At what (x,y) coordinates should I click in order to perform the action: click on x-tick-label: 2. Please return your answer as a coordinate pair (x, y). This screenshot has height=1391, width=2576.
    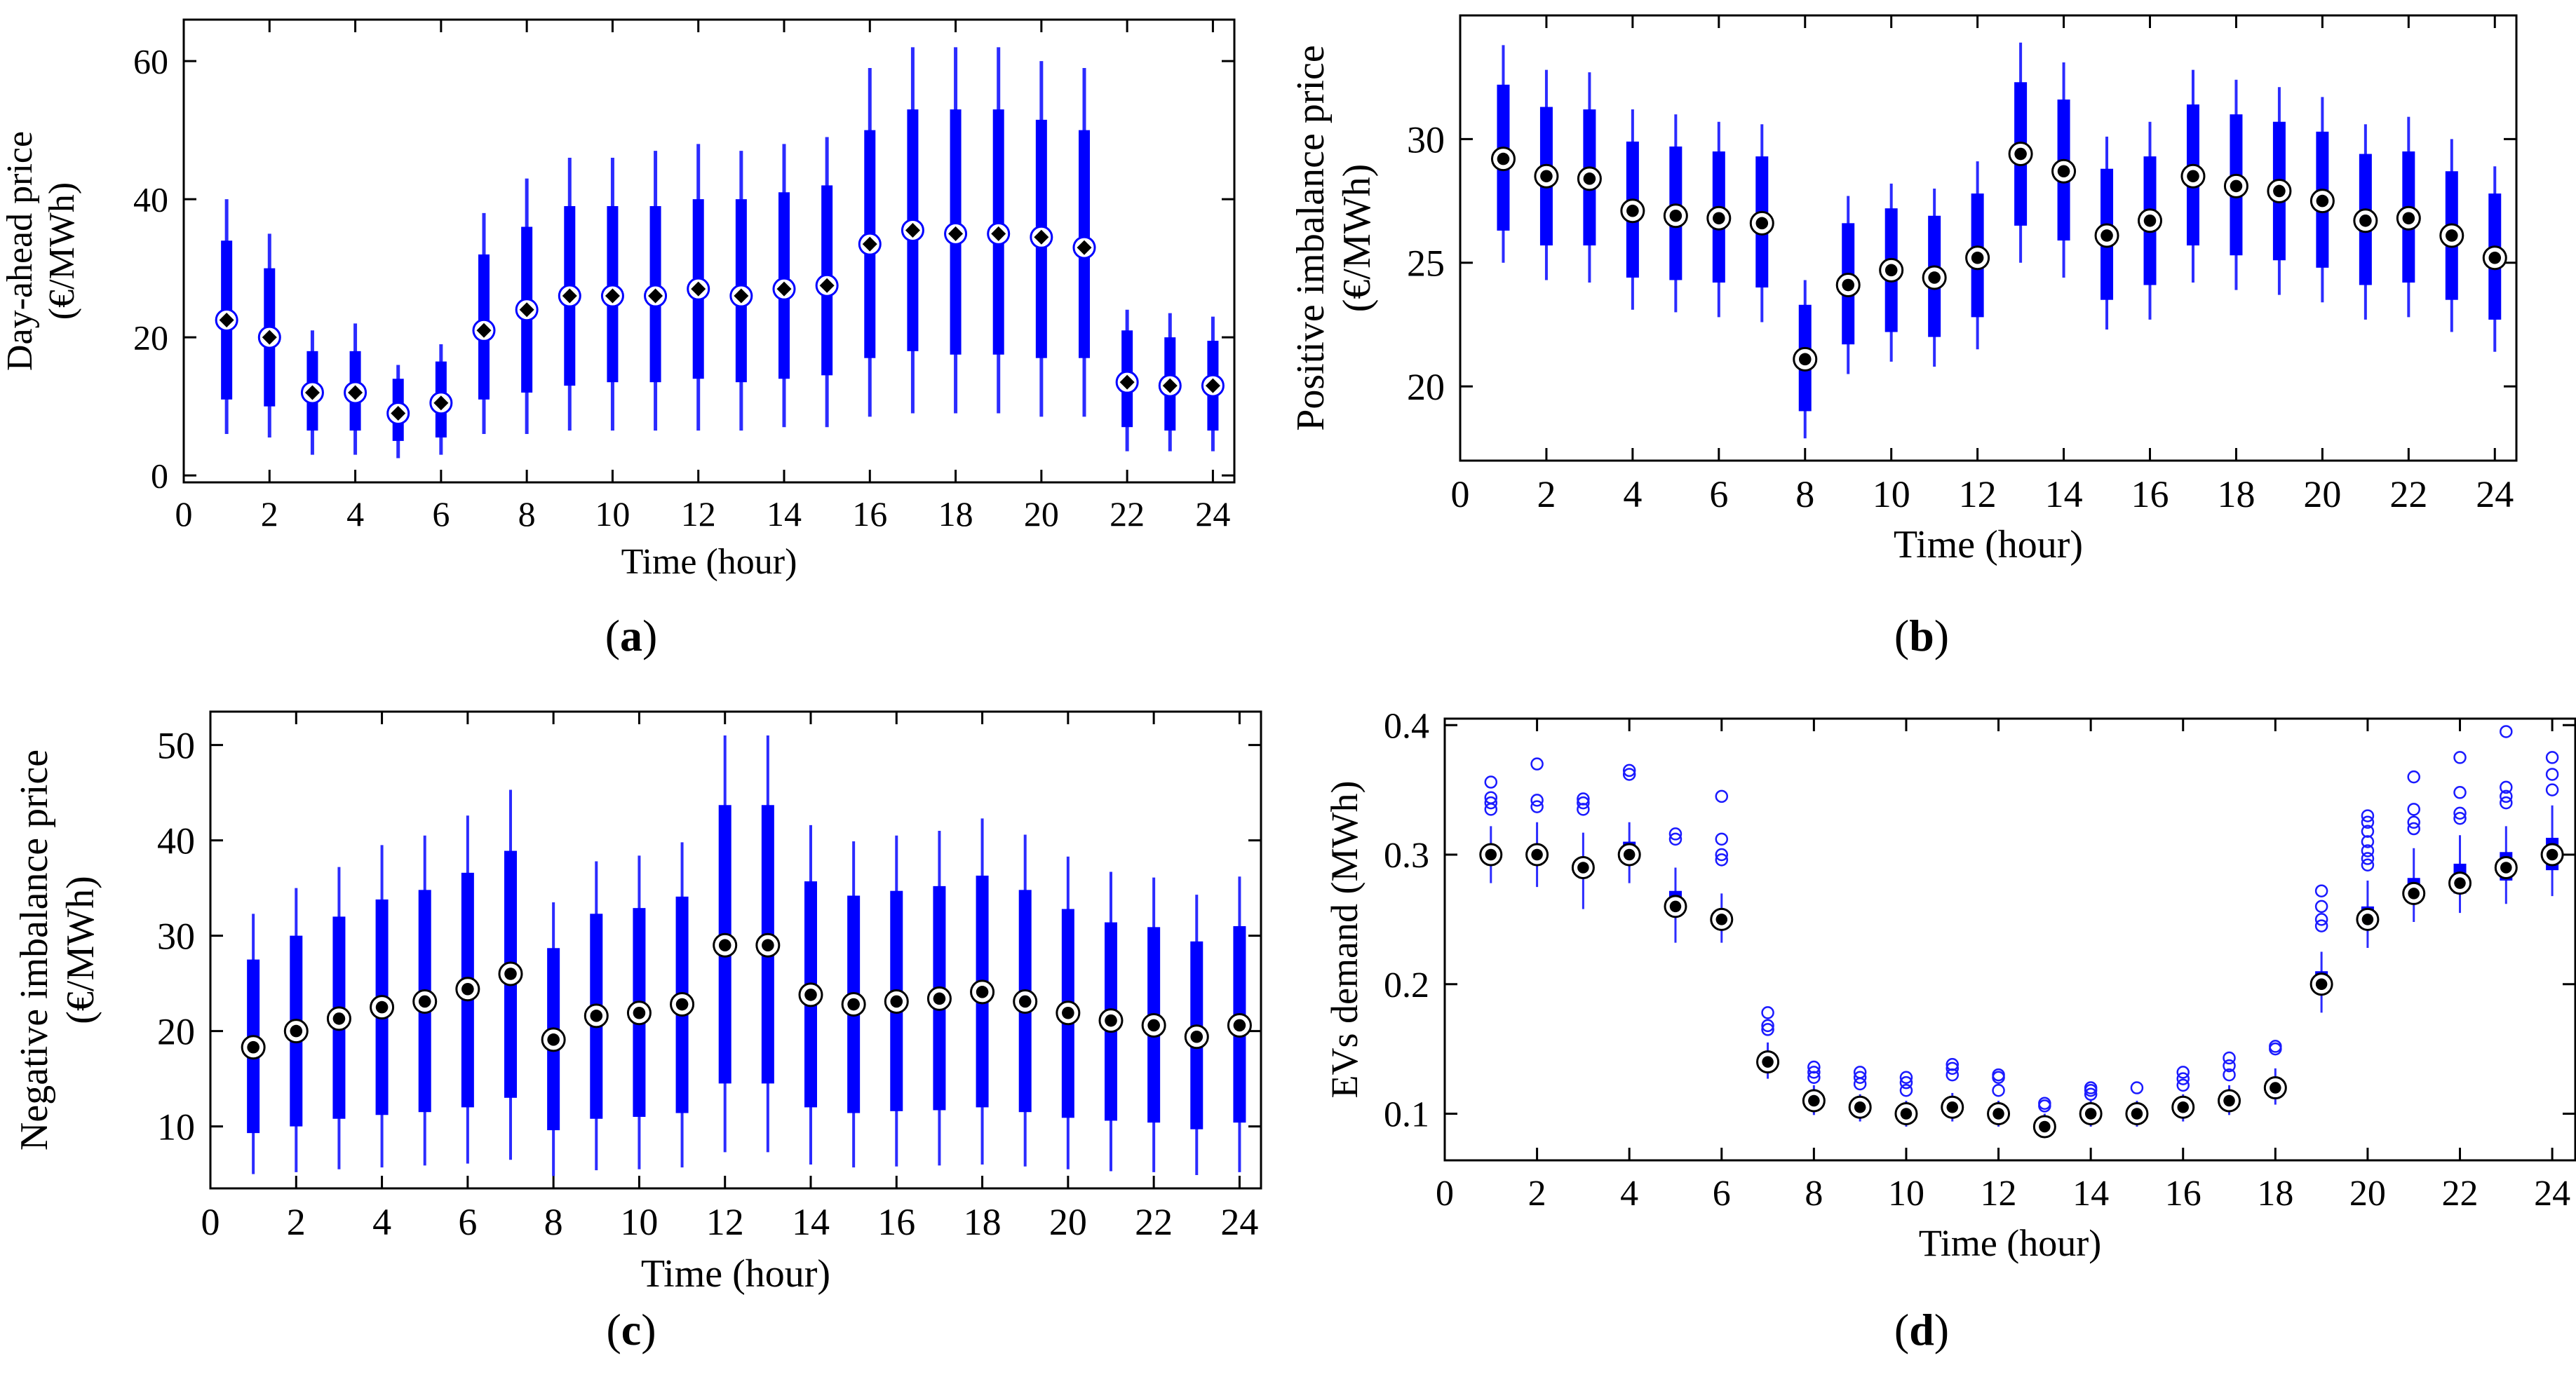
    Looking at the image, I should click on (1537, 1194).